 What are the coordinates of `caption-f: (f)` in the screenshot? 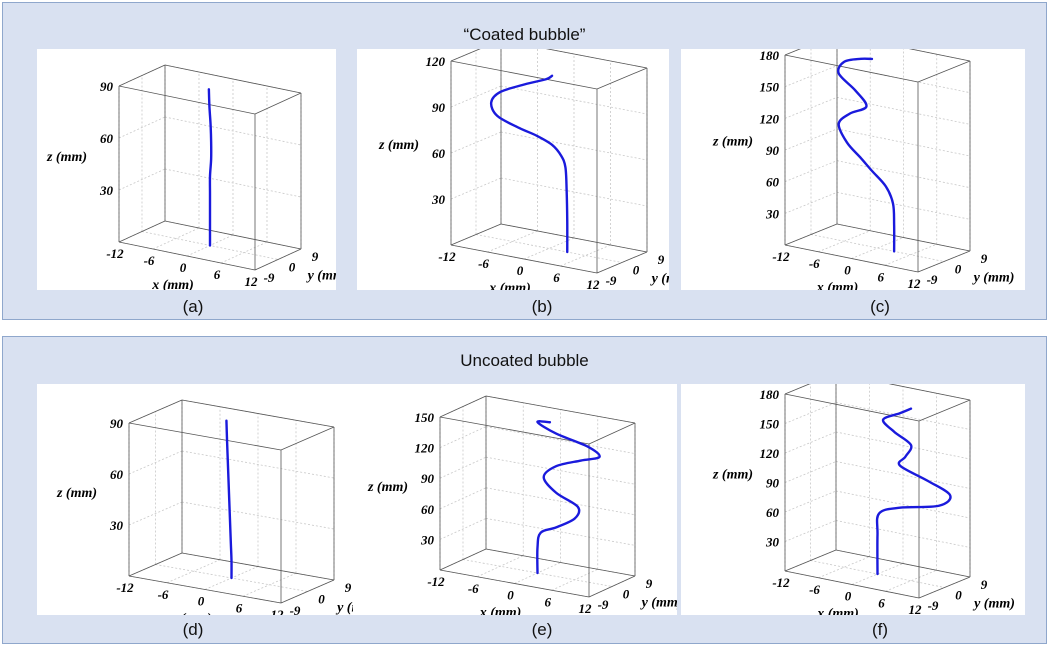 It's located at (880, 629).